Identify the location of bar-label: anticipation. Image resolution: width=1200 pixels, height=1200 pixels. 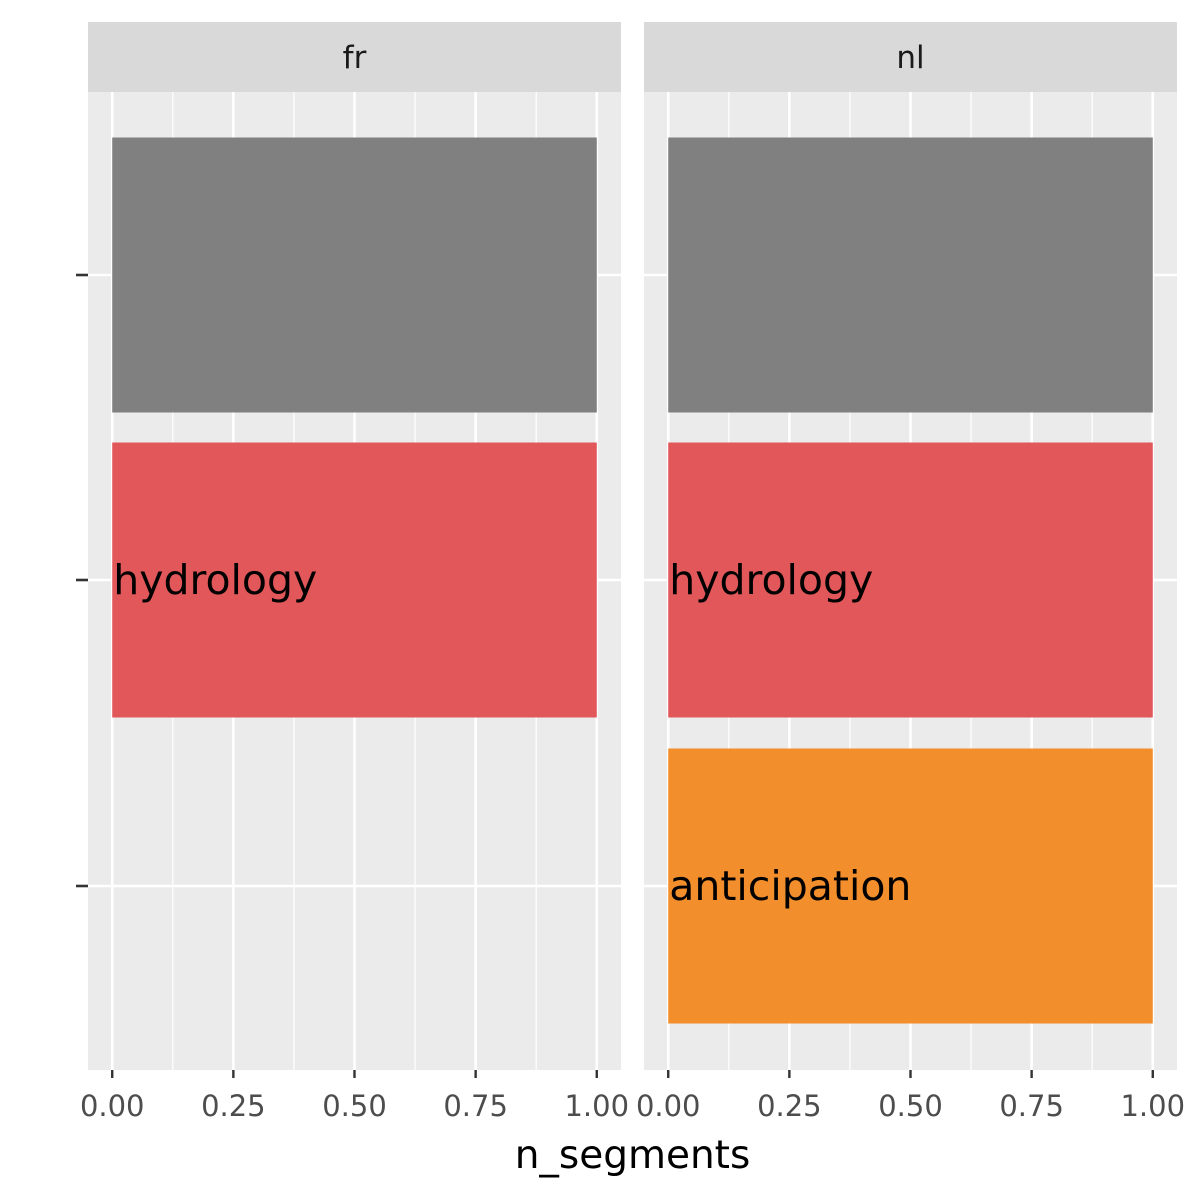
(790, 886).